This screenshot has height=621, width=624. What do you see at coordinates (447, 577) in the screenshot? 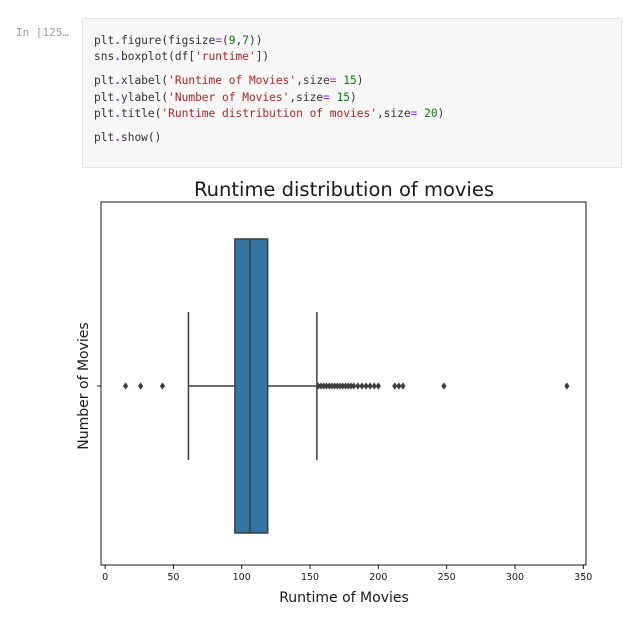
I see `x-tick-label: 250` at bounding box center [447, 577].